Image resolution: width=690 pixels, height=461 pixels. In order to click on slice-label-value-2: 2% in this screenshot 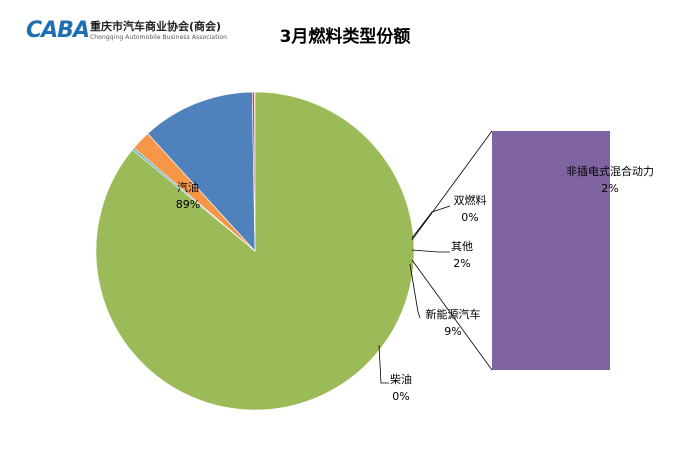, I will do `click(461, 263)`.